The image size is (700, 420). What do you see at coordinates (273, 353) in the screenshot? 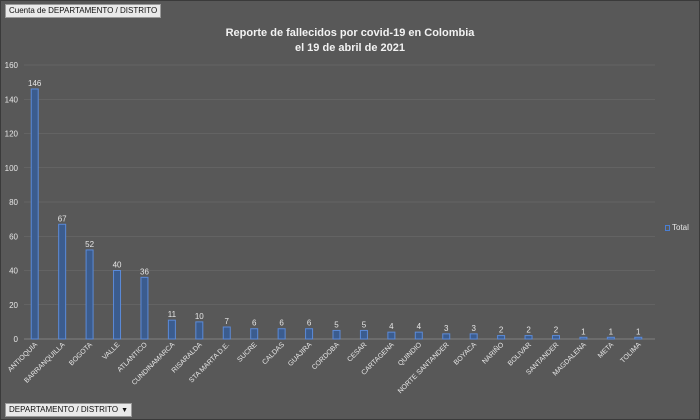
I see `x-tick-label: CALDAS` at bounding box center [273, 353].